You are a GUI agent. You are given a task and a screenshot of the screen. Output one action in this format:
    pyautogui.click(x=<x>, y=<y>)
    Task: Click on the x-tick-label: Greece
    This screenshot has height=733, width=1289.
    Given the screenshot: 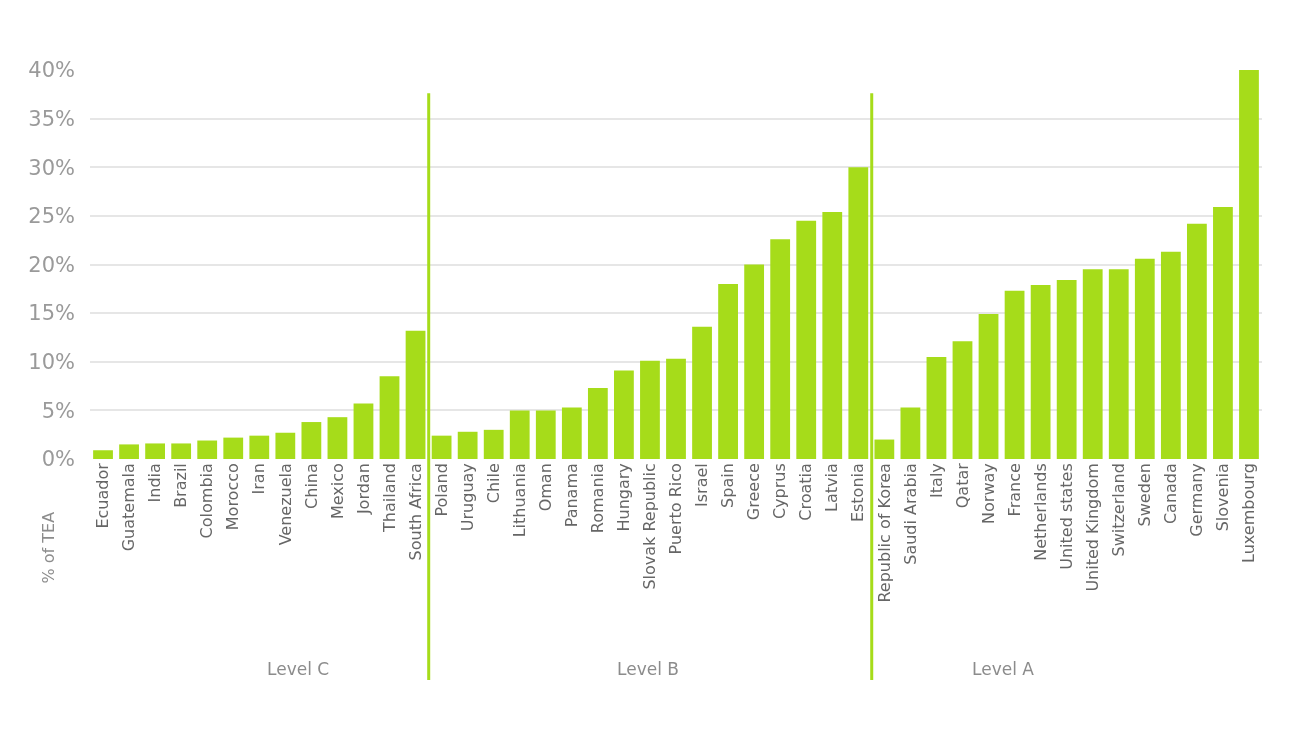 What is the action you would take?
    pyautogui.click(x=754, y=492)
    